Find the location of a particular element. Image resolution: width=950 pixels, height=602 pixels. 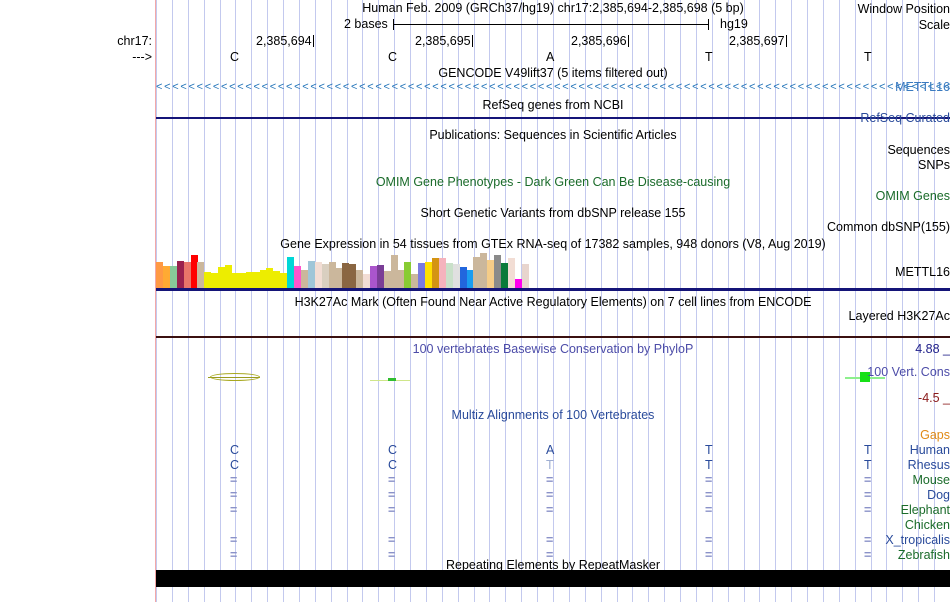

track-label-gtex: METTL16 is located at coordinates (922, 272).